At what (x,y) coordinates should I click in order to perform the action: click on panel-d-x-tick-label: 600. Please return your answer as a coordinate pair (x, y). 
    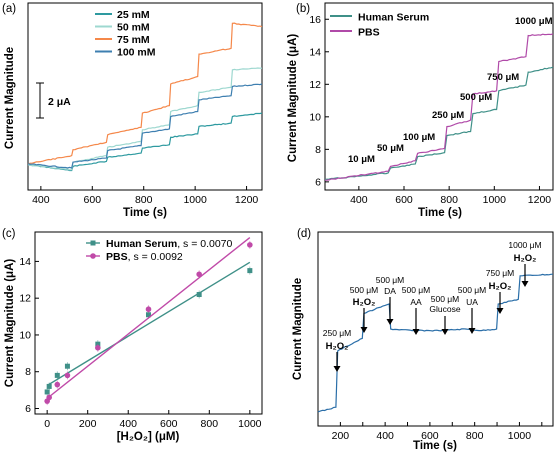
    Looking at the image, I should click on (430, 436).